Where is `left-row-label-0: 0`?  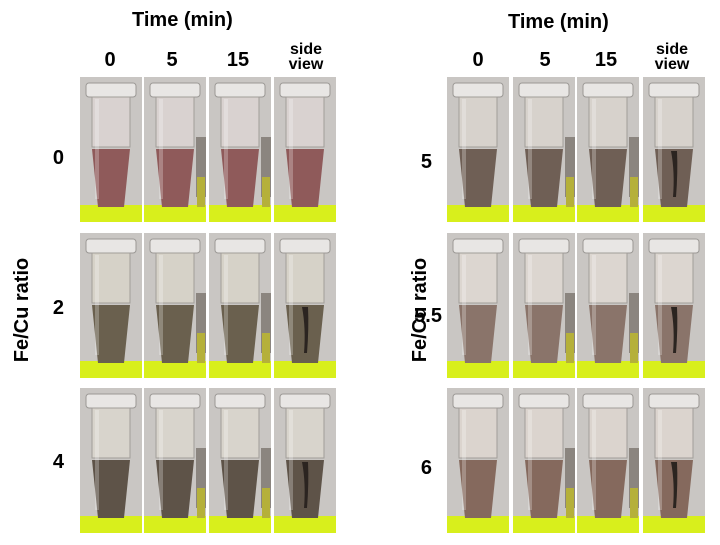 left-row-label-0: 0 is located at coordinates (58, 158).